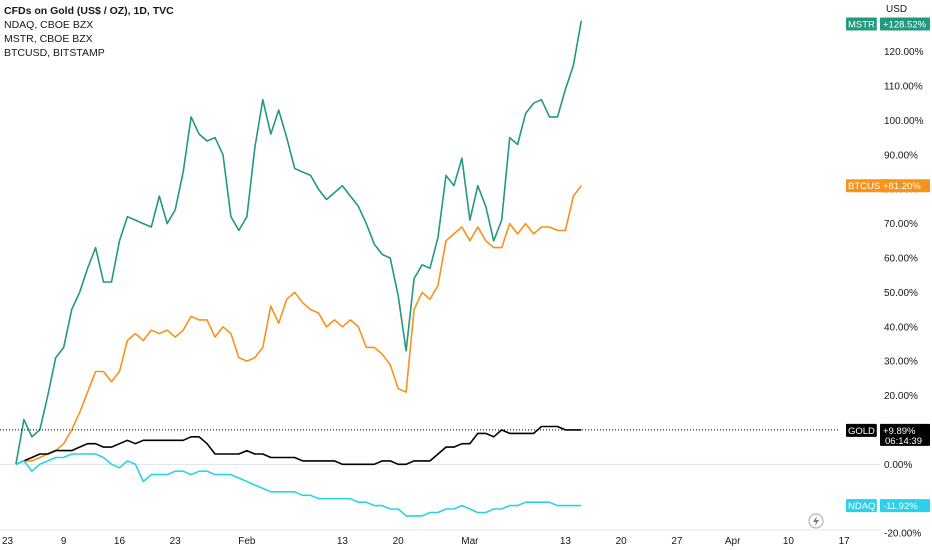  I want to click on x-tick-label: 10, so click(789, 541).